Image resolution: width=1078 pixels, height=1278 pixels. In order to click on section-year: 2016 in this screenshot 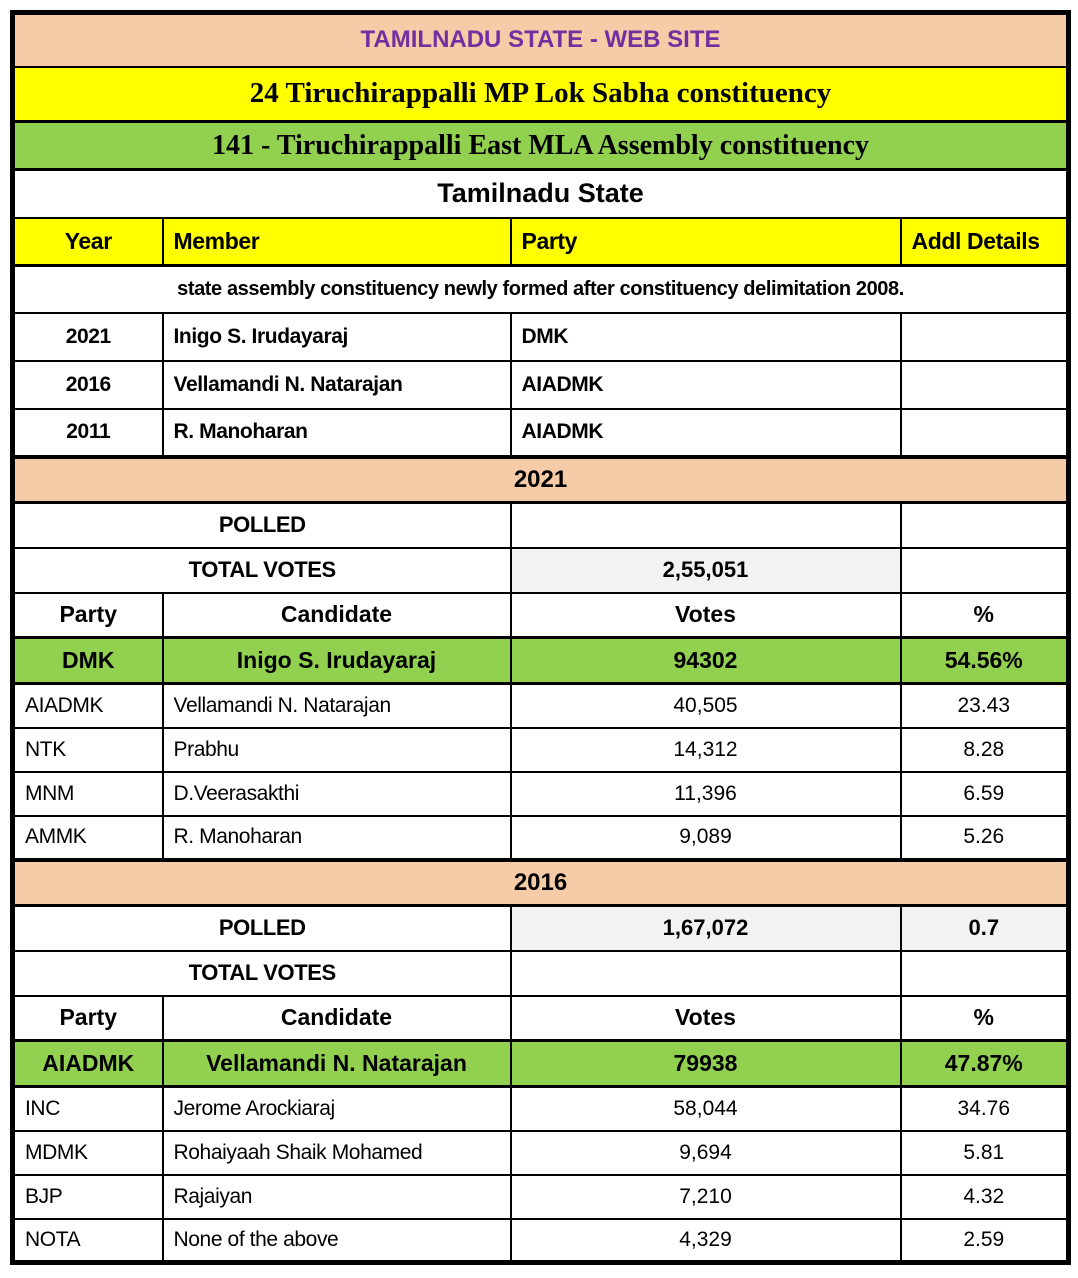, I will do `click(540, 882)`.